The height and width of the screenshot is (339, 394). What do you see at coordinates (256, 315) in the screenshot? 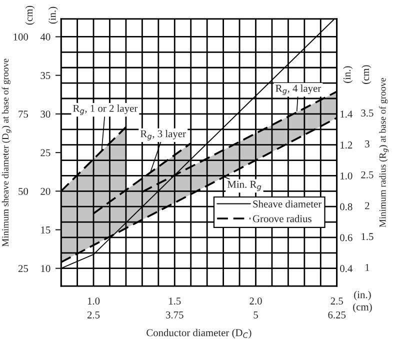
I see `x2-tick-label: 5` at bounding box center [256, 315].